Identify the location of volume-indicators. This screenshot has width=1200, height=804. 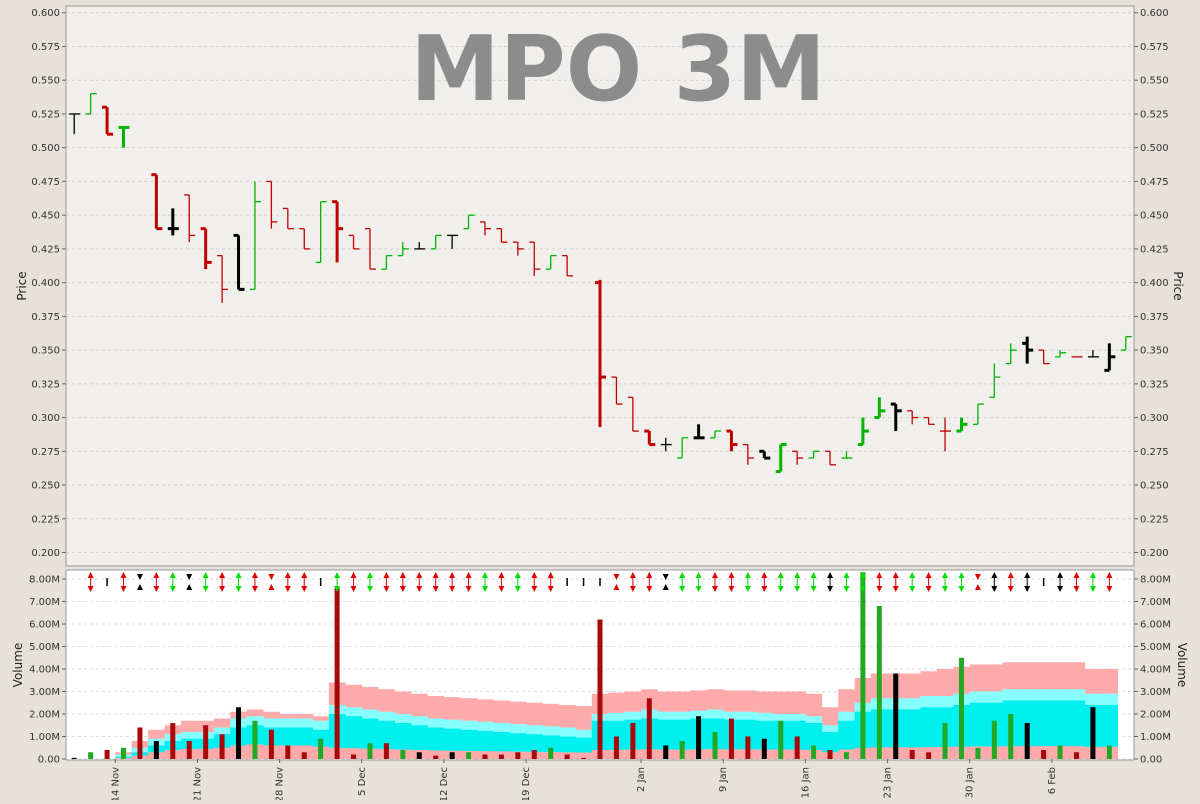
(600, 582).